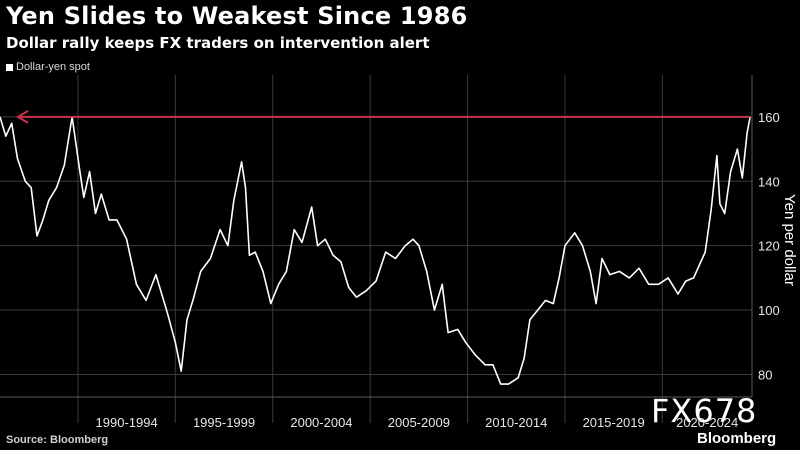 This screenshot has width=800, height=450. I want to click on y-tick-label: 100, so click(769, 310).